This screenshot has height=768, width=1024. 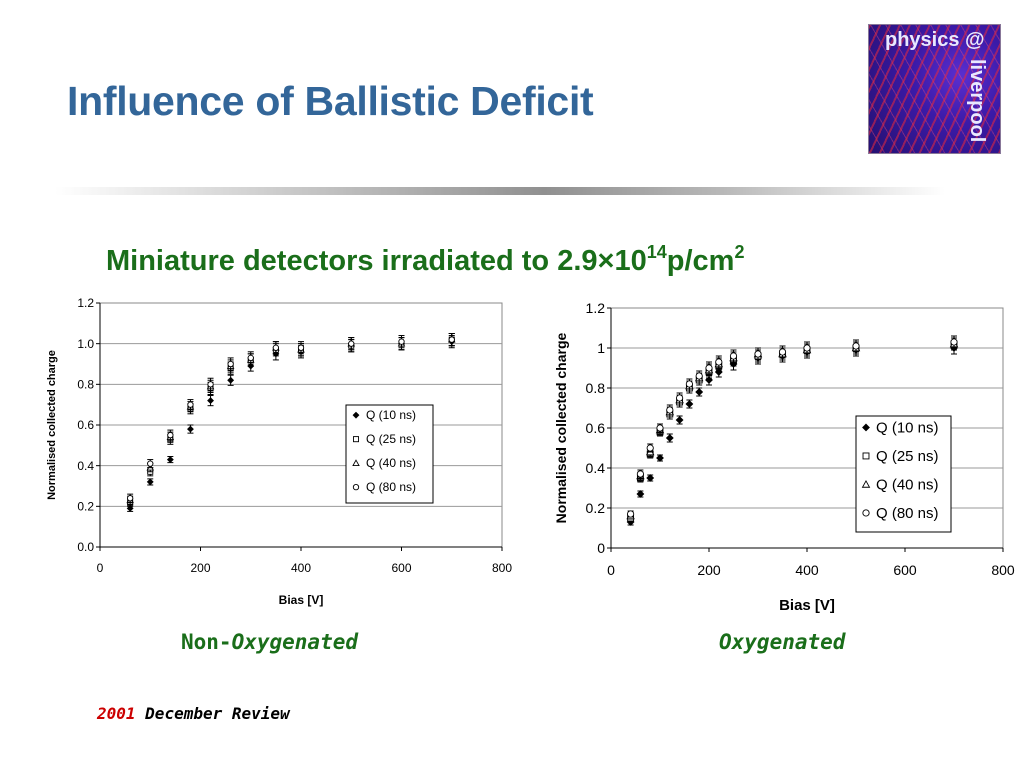 I want to click on y-tick-label: 0.4, so click(x=596, y=468).